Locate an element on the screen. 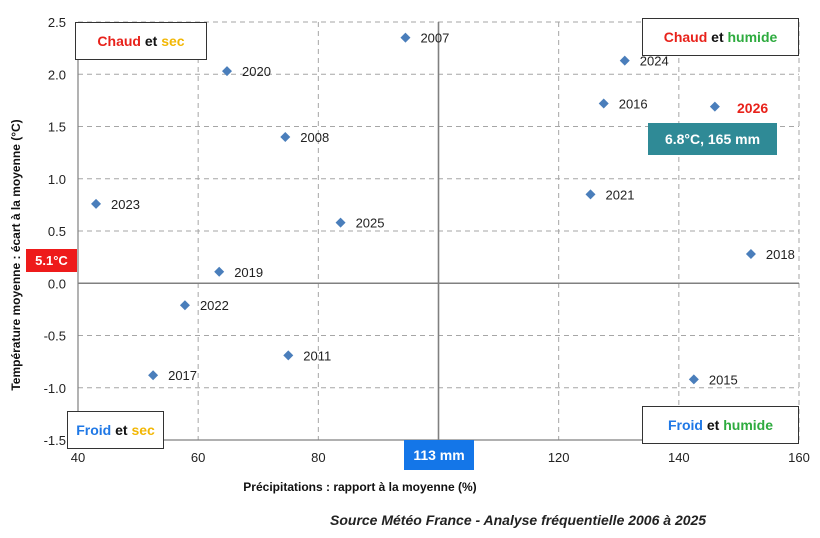  data-point-label: 2017 is located at coordinates (182, 375).